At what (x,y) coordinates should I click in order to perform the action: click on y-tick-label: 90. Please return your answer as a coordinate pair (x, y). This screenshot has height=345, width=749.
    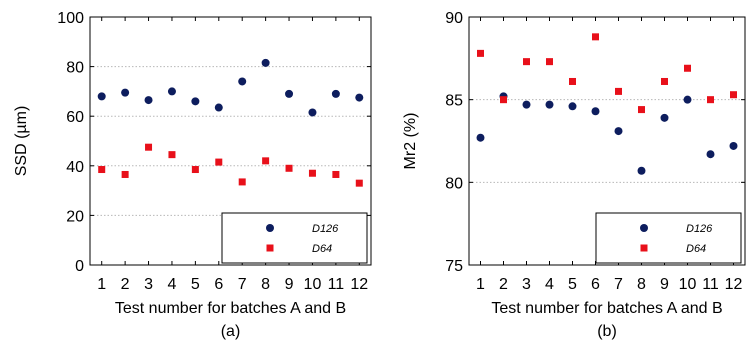
    Looking at the image, I should click on (454, 18).